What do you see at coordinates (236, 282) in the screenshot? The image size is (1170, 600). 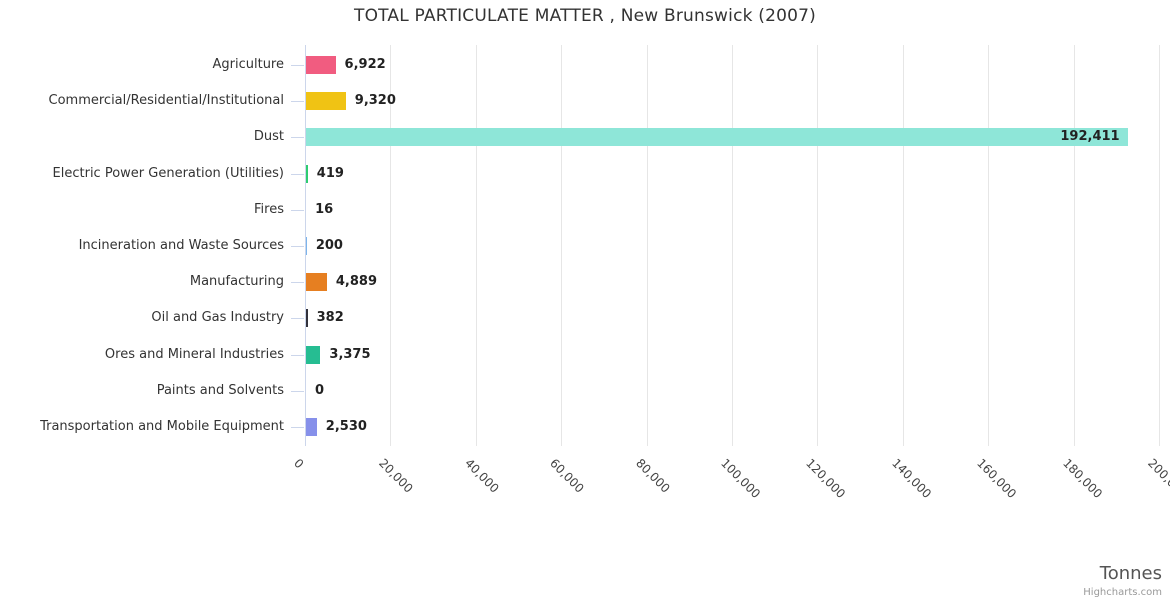 I see `category-label: Manufacturing` at bounding box center [236, 282].